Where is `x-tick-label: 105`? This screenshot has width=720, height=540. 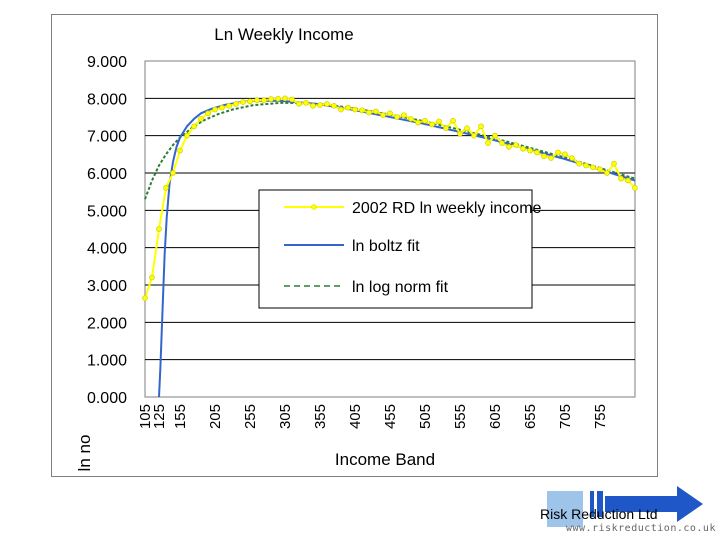
x-tick-label: 105 is located at coordinates (145, 416).